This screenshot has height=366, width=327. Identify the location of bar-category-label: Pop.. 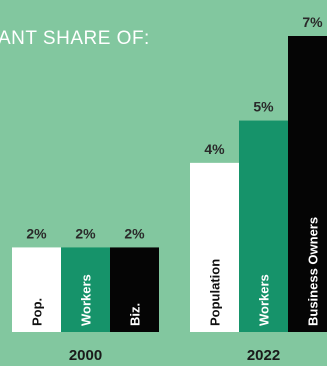
(37, 312).